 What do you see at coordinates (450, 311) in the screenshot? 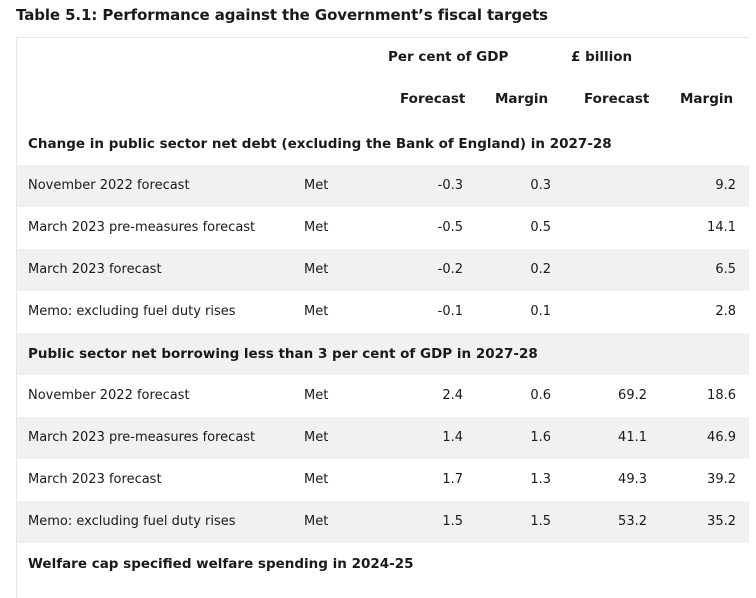
I see `pct-forecast-cell: -0.1` at bounding box center [450, 311].